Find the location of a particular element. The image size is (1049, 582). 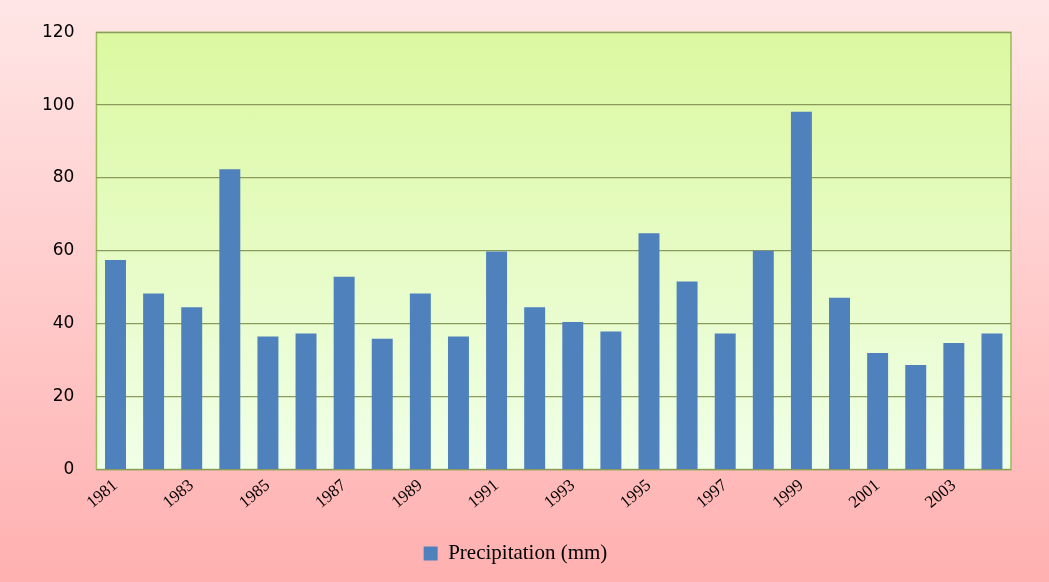

x-tick-label: 2001 is located at coordinates (864, 493).